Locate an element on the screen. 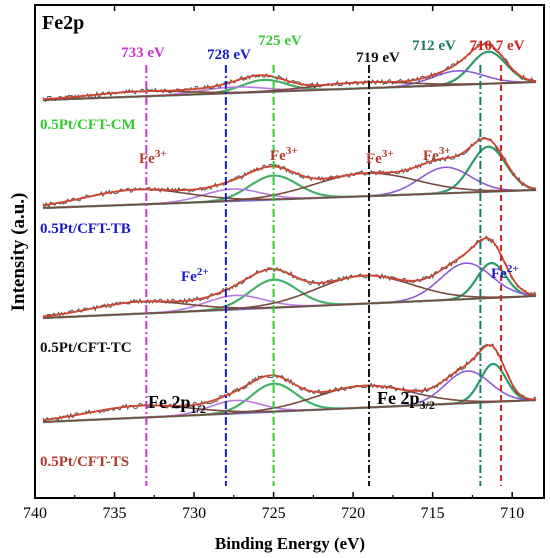 The height and width of the screenshot is (558, 550). reference-label: 712 eV is located at coordinates (434, 46).